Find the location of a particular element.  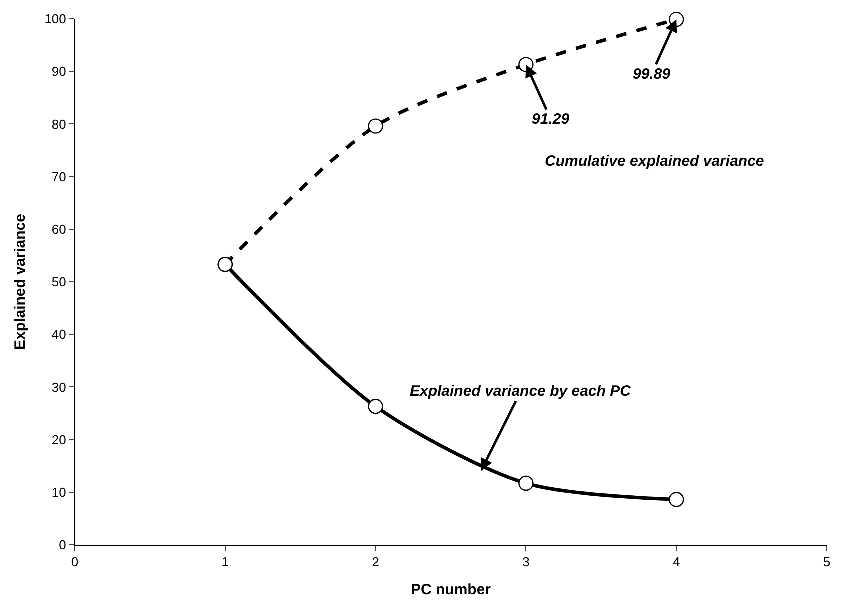

annotation: 91.29 is located at coordinates (551, 119).